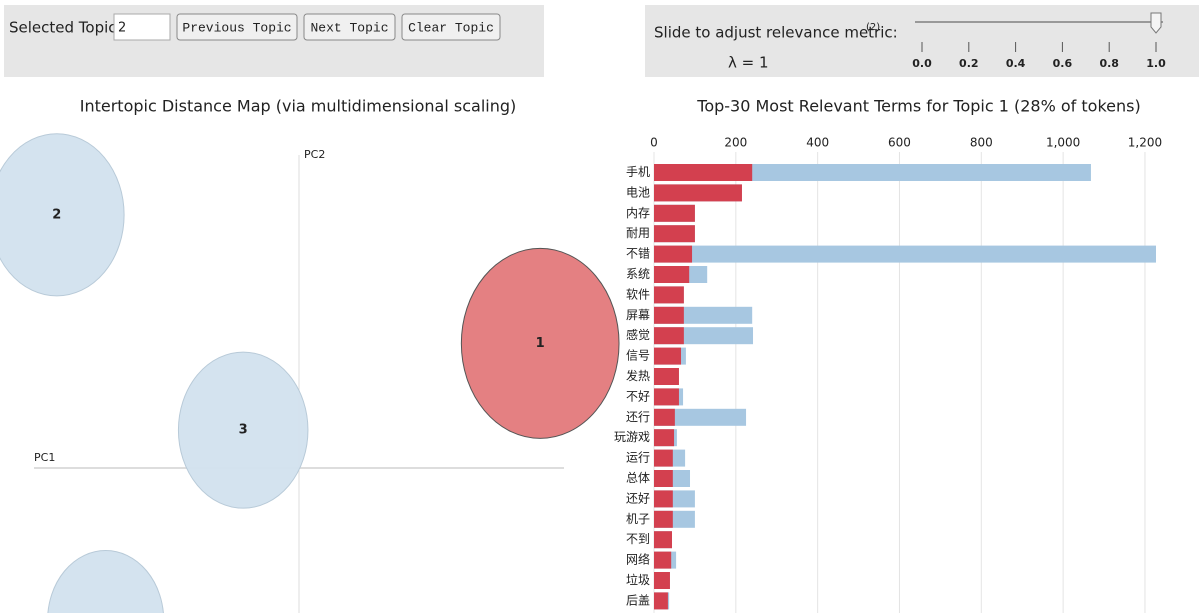 This screenshot has height=613, width=1199. I want to click on slider-tick-label: 0.8, so click(1109, 63).